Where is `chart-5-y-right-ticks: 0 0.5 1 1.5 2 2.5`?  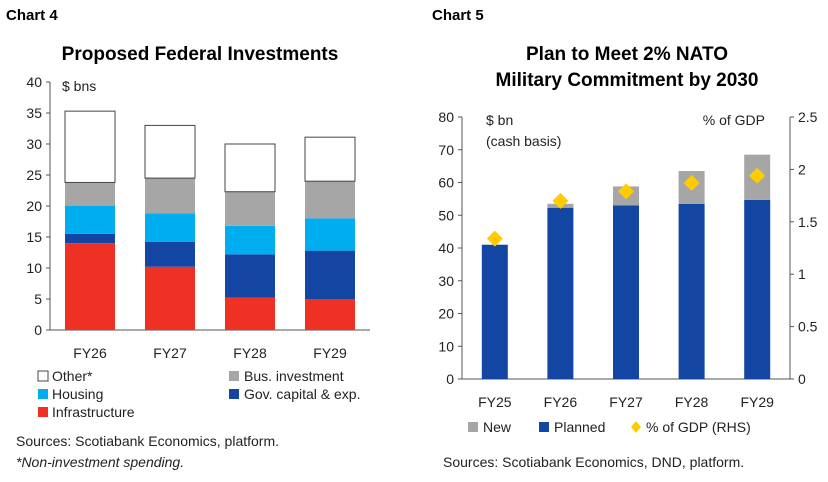
chart-5-y-right-ticks: 0 0.5 1 1.5 2 2.5 is located at coordinates (804, 248).